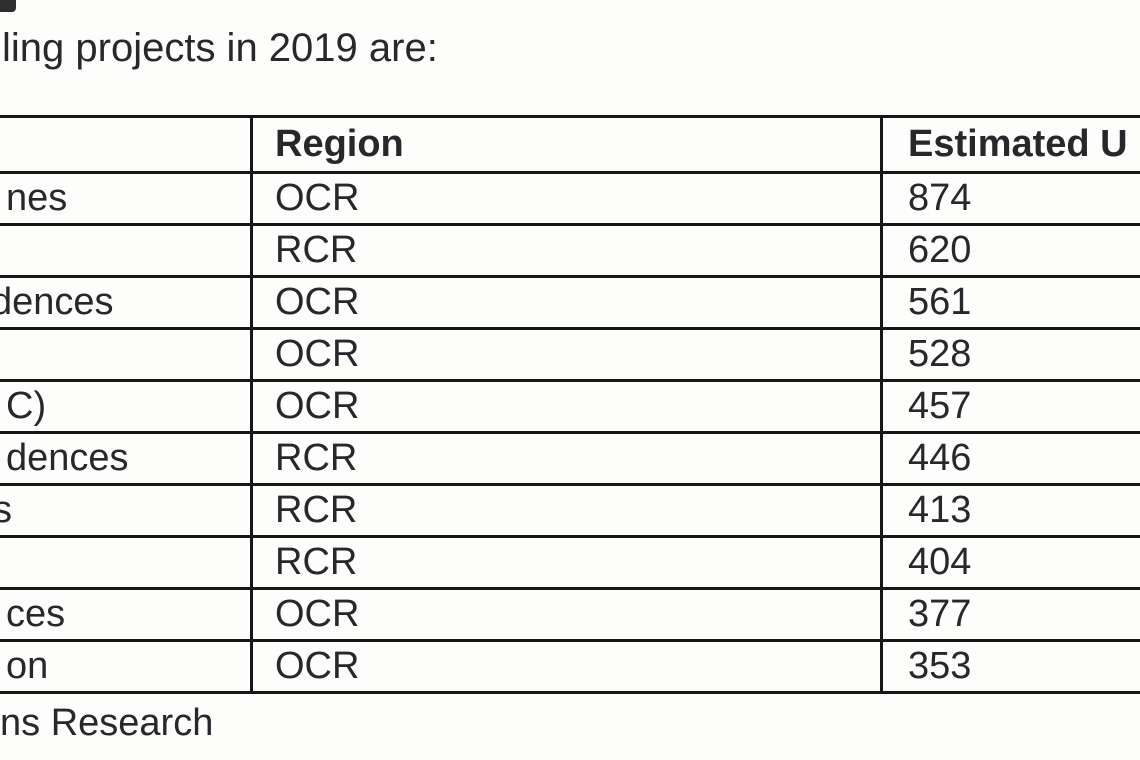  I want to click on cell-estimated-units: 446, so click(1010, 458).